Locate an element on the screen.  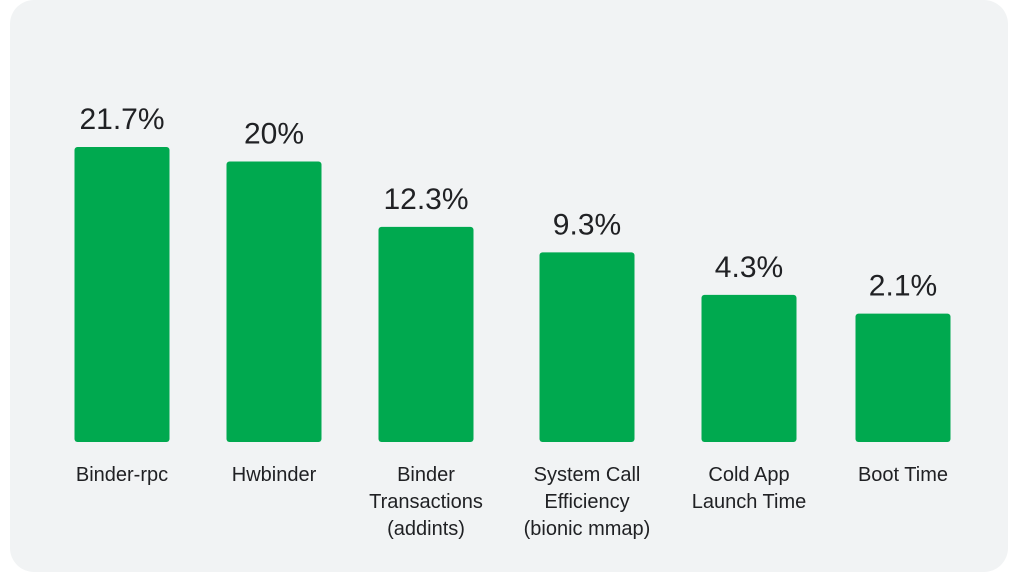
category-label-line: (bionic mmap) is located at coordinates (587, 529).